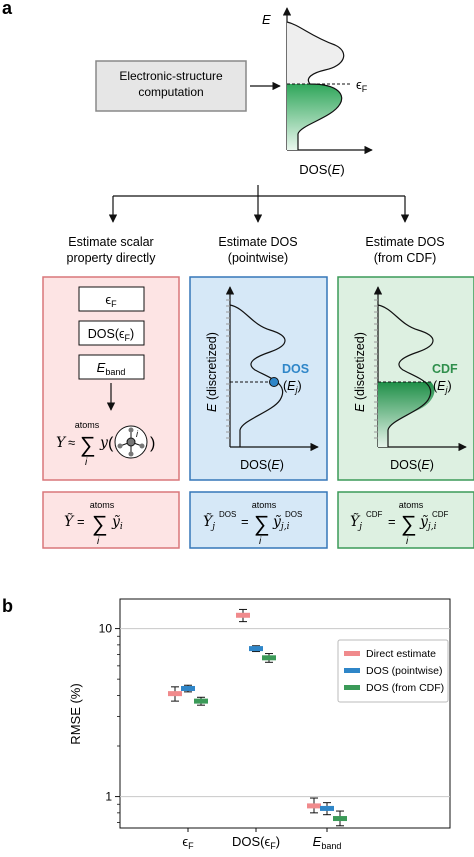  Describe the element at coordinates (360, 372) in the screenshot. I see `cdf-axis-y: E (discretized)` at that location.